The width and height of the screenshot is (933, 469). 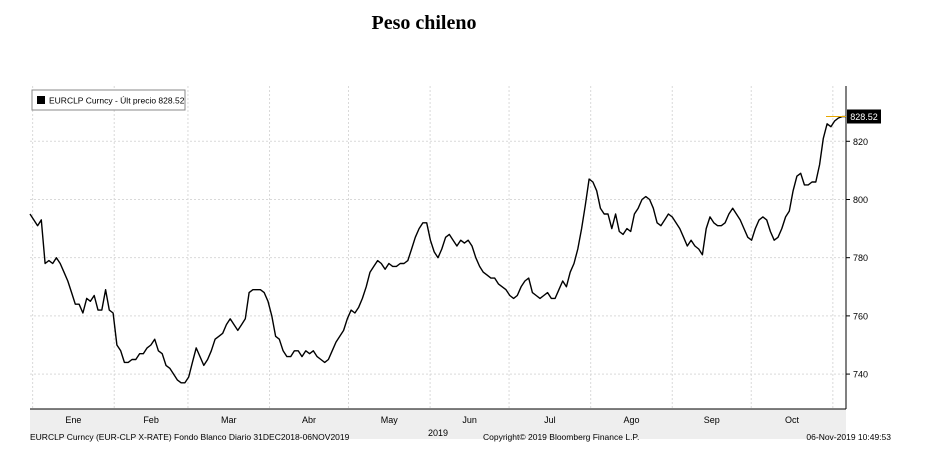 I want to click on last-value-label: 828.52, so click(x=864, y=117).